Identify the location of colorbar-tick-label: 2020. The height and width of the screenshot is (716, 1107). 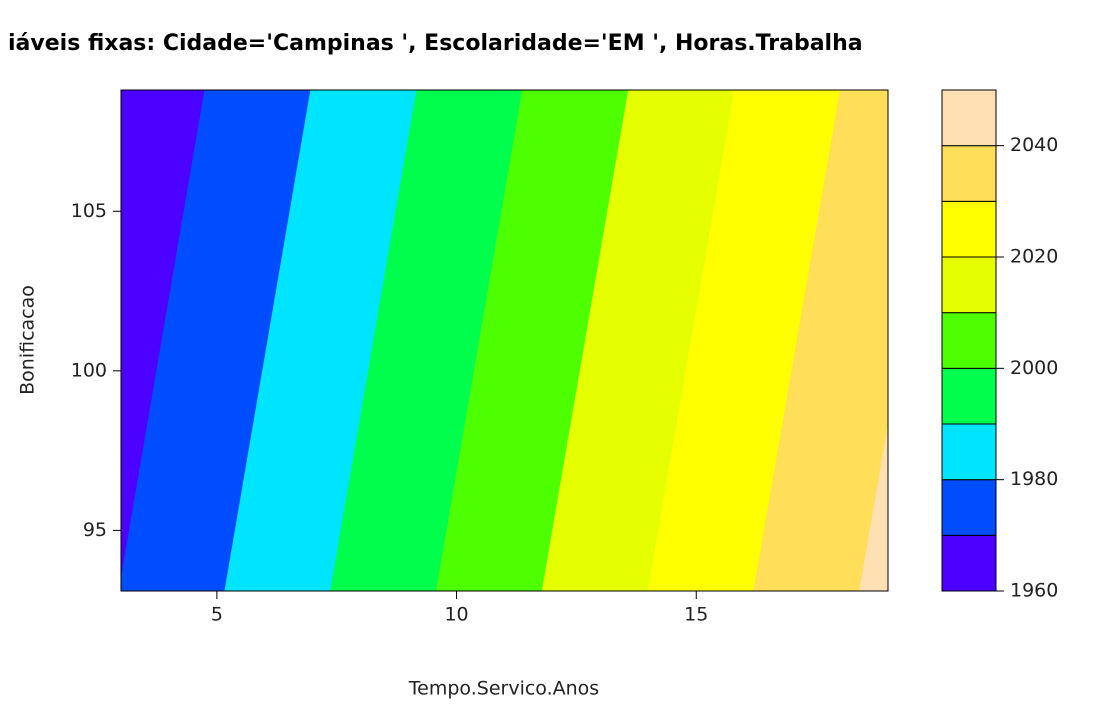
(1034, 257).